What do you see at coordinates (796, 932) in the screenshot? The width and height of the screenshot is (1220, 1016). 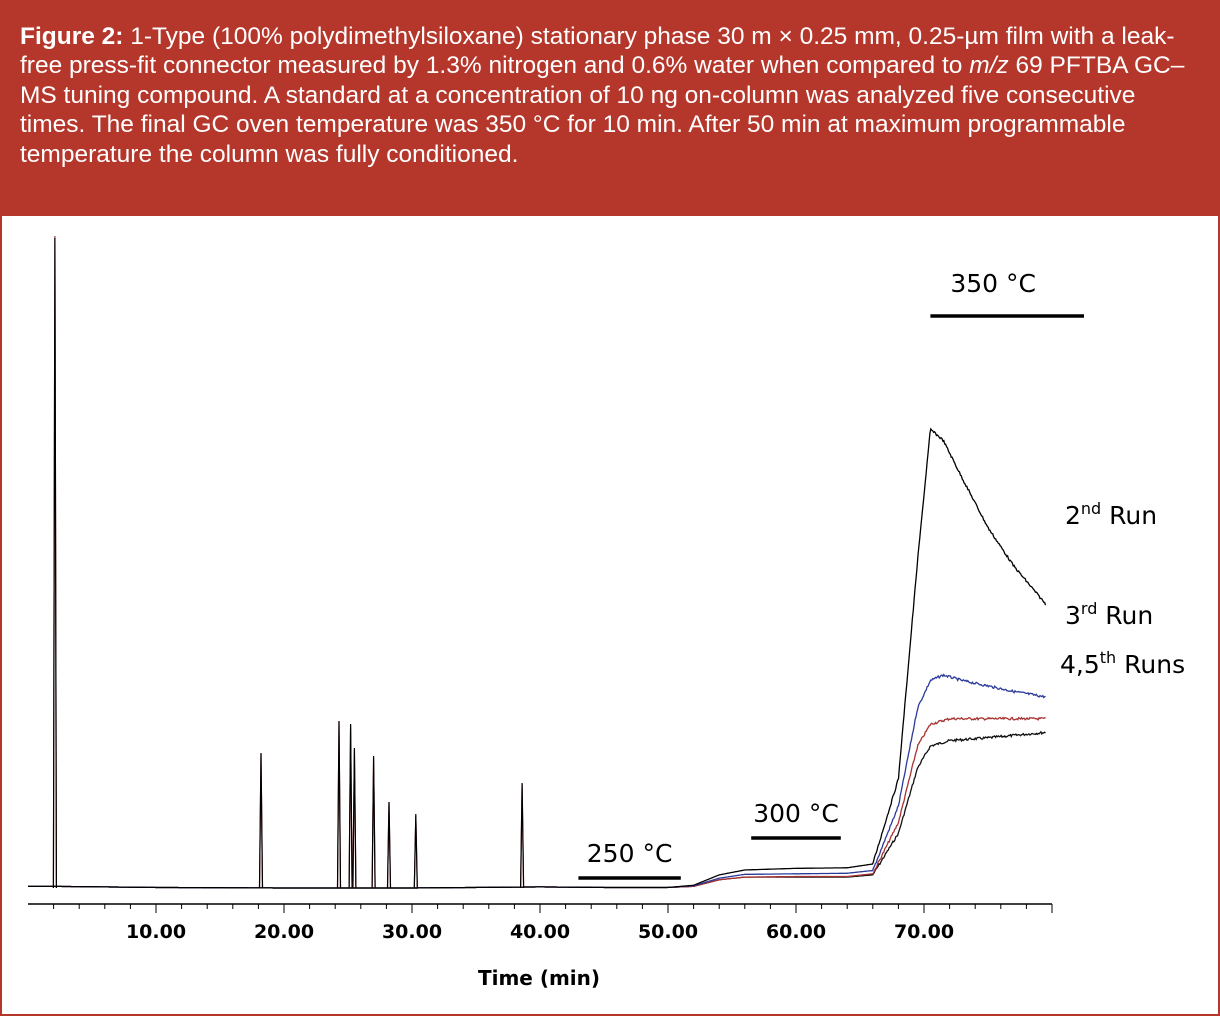 I see `x-tick-label: 60.00` at bounding box center [796, 932].